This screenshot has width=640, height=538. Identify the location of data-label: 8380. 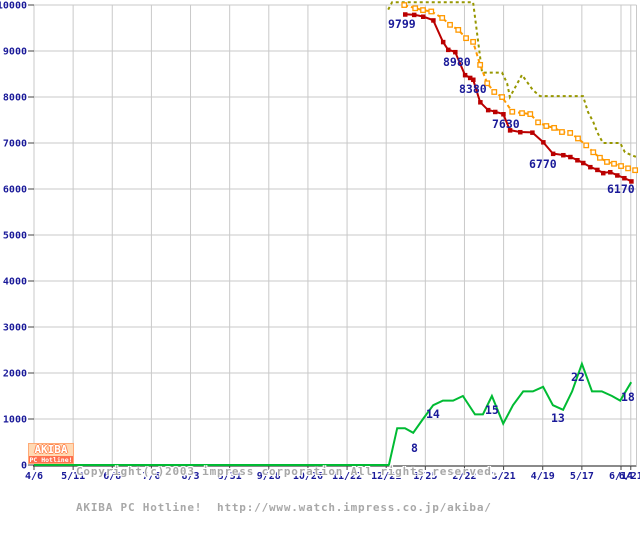
(473, 89).